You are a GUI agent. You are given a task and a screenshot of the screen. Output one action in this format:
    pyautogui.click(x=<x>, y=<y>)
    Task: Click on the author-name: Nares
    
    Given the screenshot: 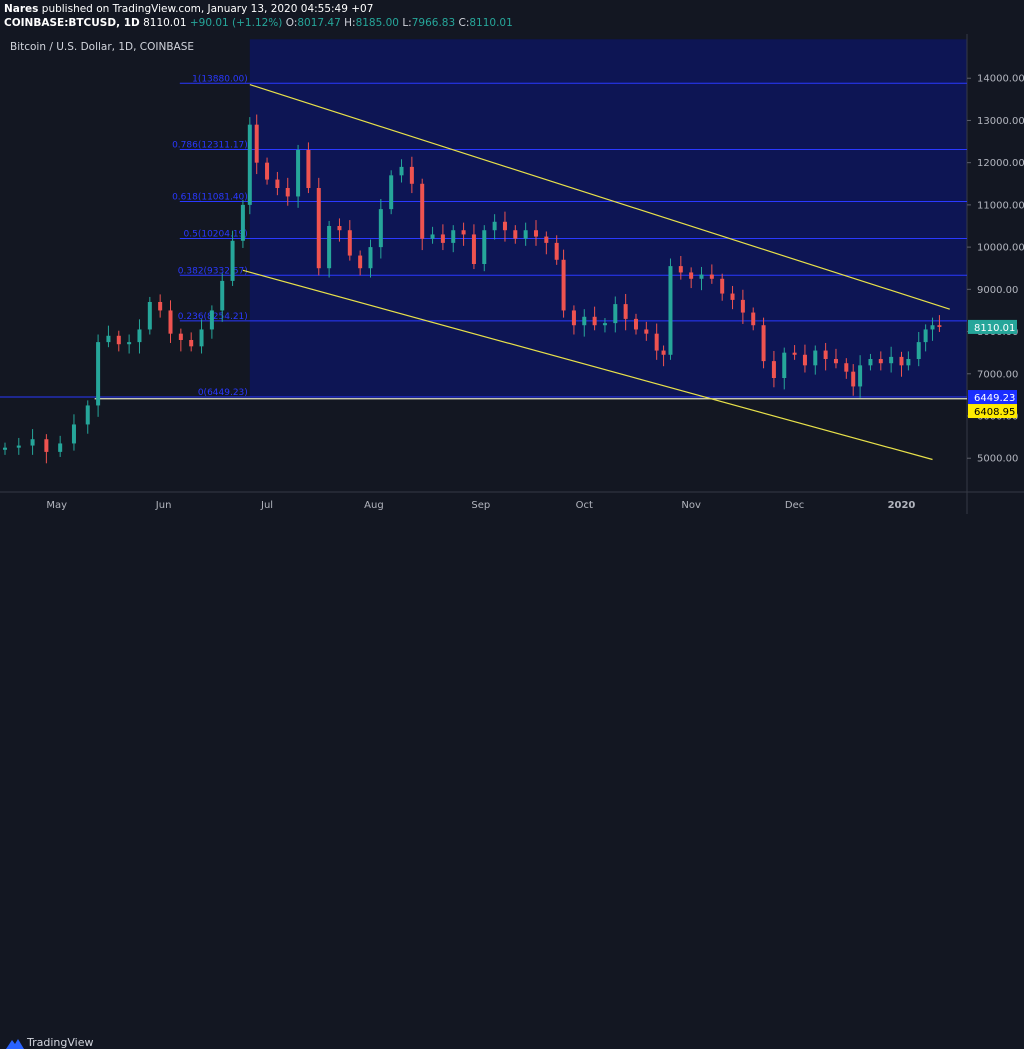 What is the action you would take?
    pyautogui.click(x=21, y=9)
    